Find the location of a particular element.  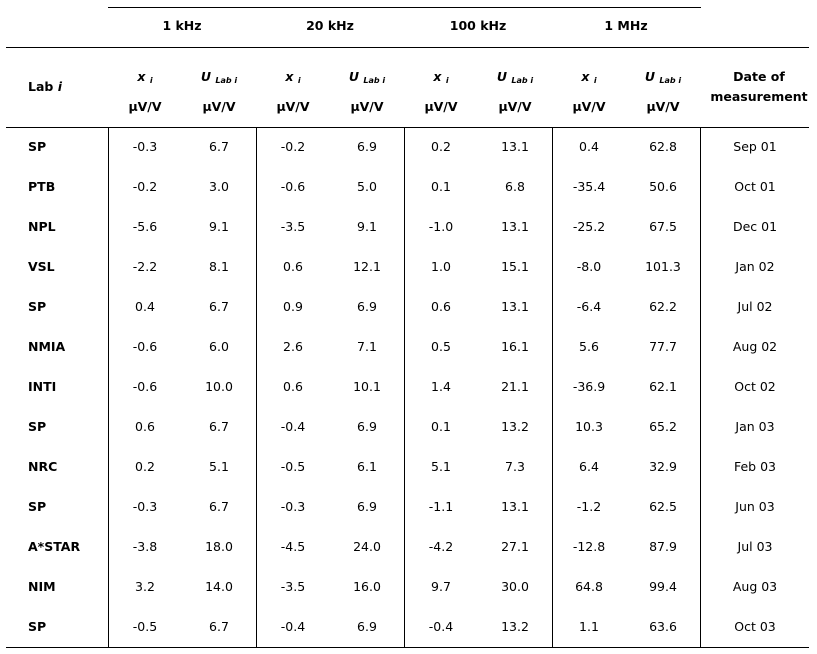

u-symbol-header-1mhz: U Lab i is located at coordinates (663, 77).